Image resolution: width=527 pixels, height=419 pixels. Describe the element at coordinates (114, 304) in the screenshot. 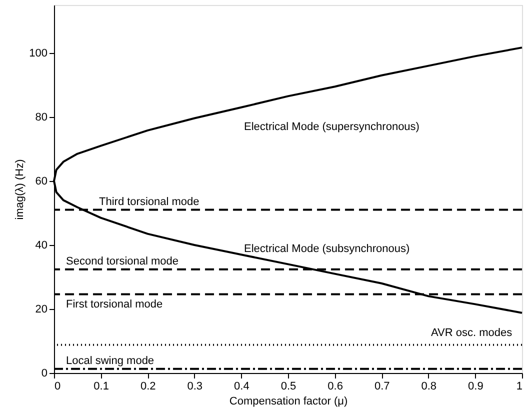

I see `ref-line-label: First torsional mode` at that location.